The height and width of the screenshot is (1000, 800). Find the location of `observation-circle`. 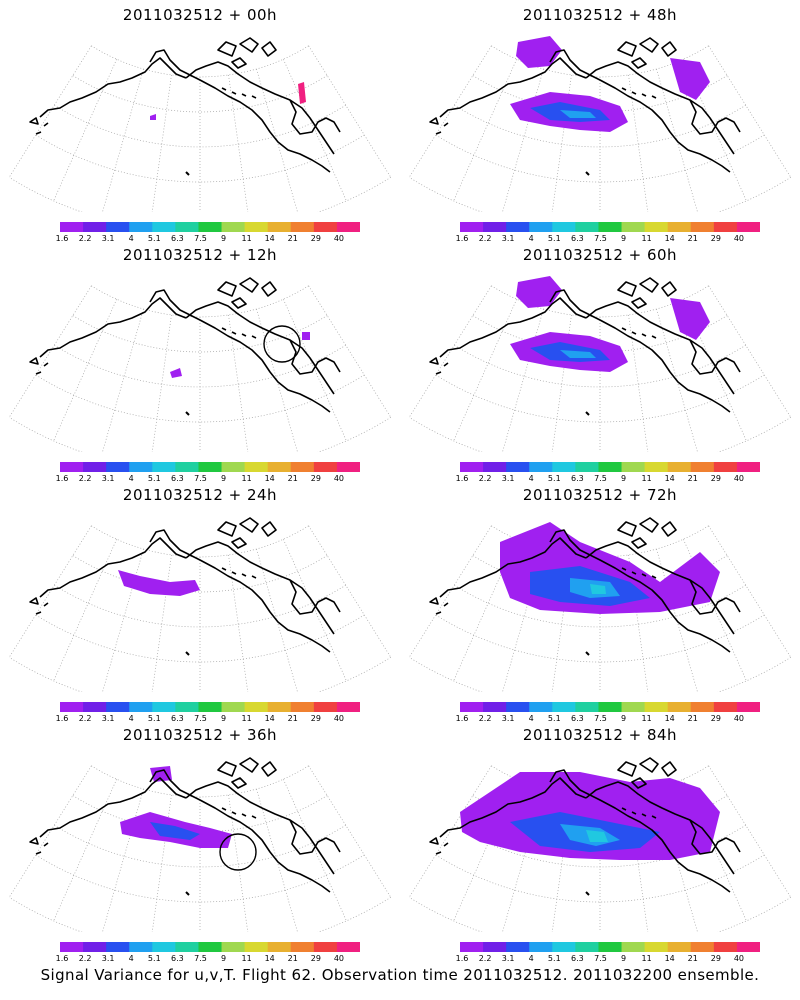

observation-circle is located at coordinates (282, 344).